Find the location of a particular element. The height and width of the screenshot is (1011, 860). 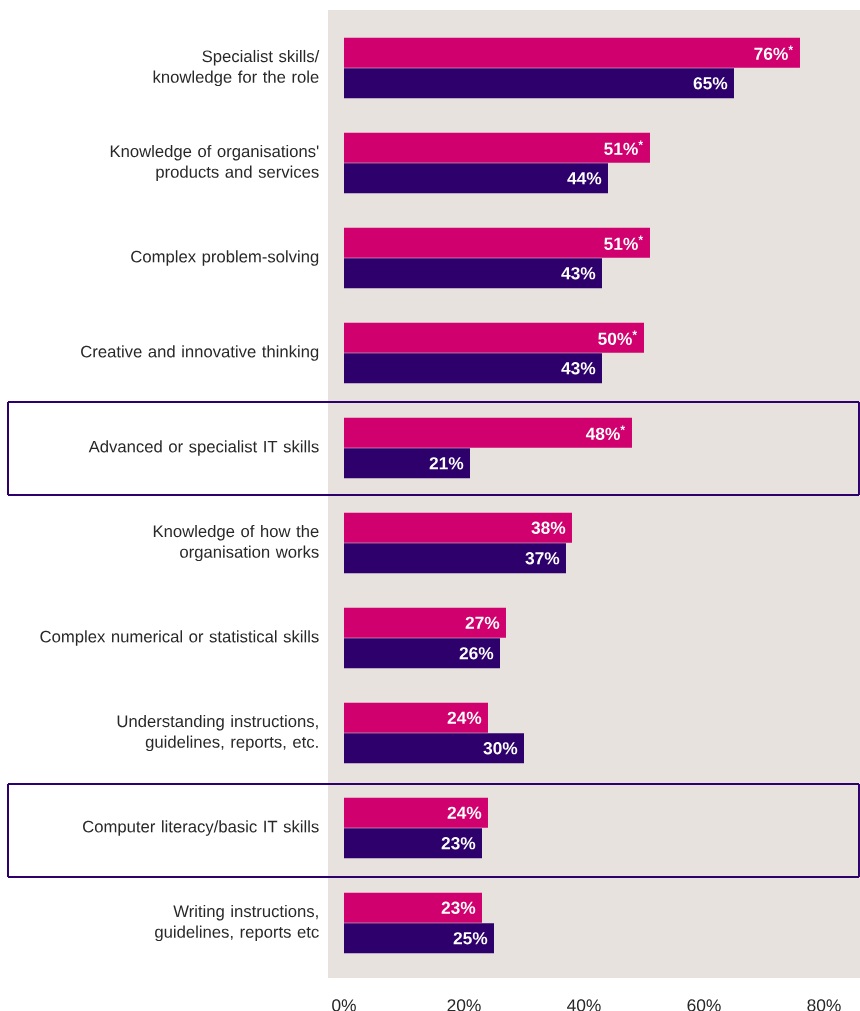

y-tick-label: Complex problem-solving is located at coordinates (225, 258).